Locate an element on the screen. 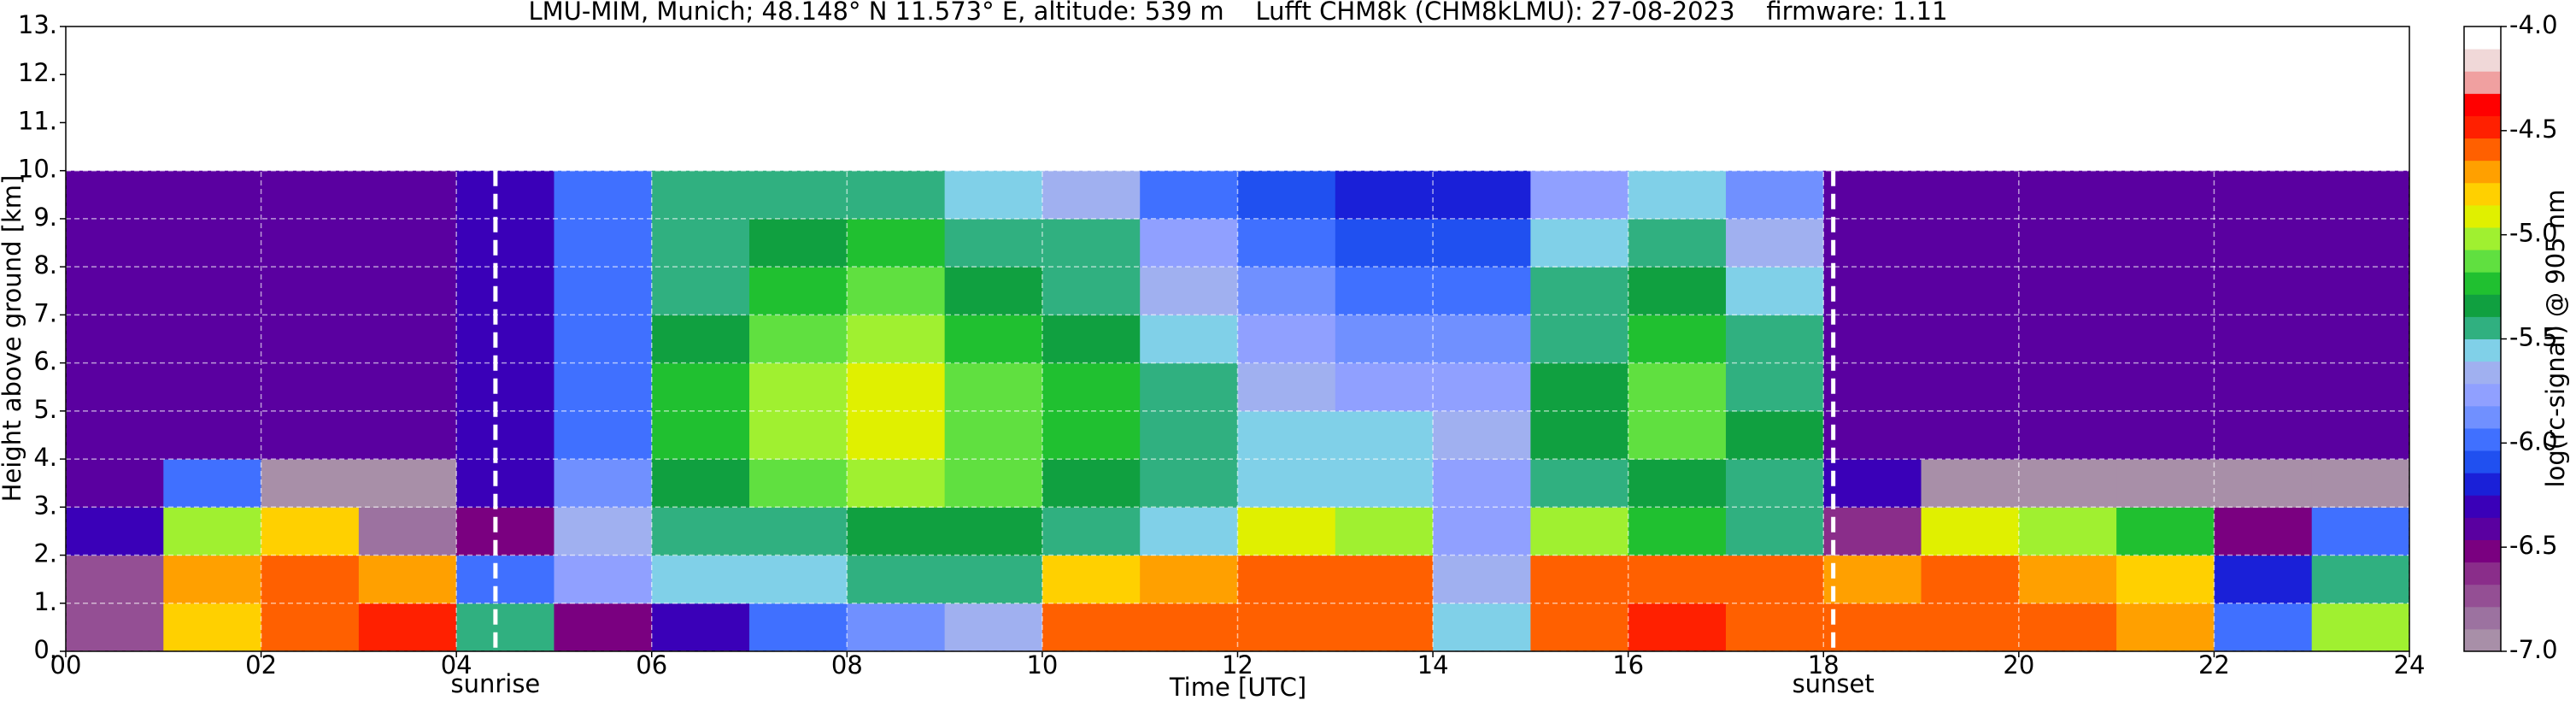 Image resolution: width=2576 pixels, height=706 pixels. x-tick-label: 16 is located at coordinates (1628, 665).